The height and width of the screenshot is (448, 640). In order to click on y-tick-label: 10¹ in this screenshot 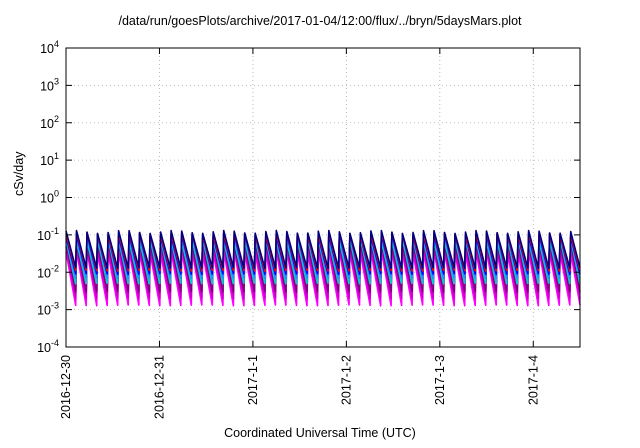, I will do `click(49, 159)`.